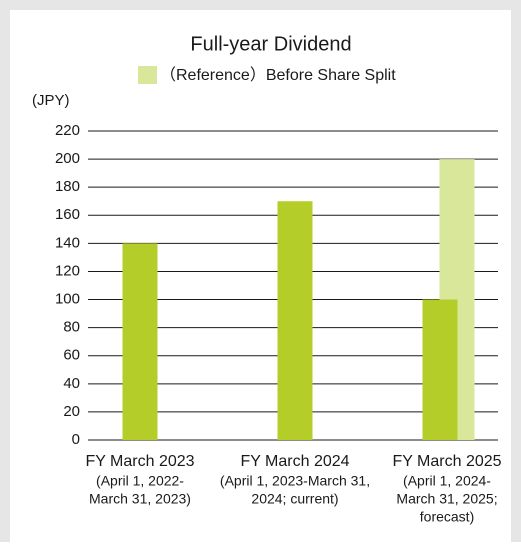  What do you see at coordinates (147, 75) in the screenshot?
I see `legend-swatch` at bounding box center [147, 75].